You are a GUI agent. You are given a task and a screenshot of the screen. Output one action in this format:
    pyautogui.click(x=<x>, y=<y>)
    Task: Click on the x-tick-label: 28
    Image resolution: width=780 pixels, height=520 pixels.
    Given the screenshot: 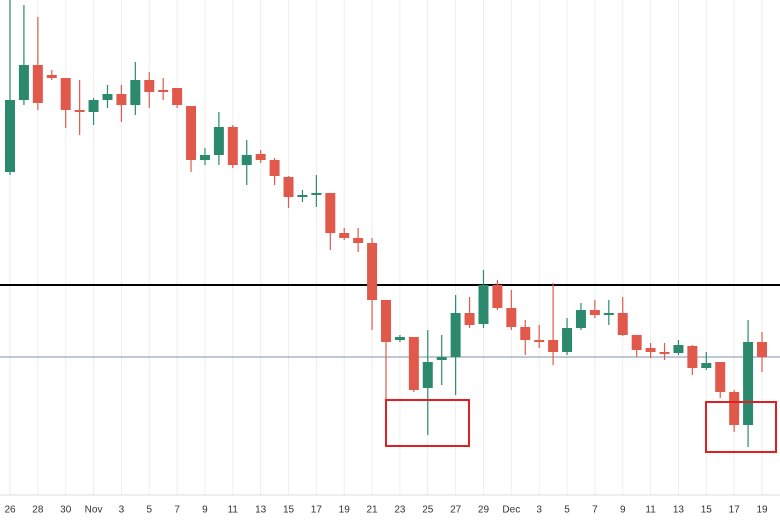 What is the action you would take?
    pyautogui.click(x=38, y=510)
    